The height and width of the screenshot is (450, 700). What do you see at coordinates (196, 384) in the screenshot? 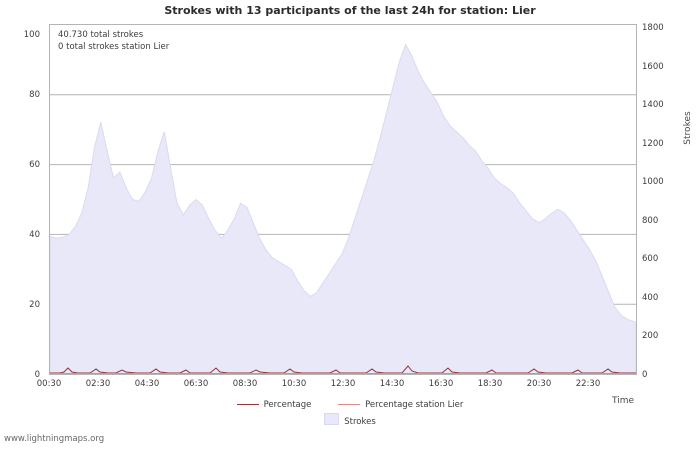
I see `x-tick-0630: 06:30` at bounding box center [196, 384].